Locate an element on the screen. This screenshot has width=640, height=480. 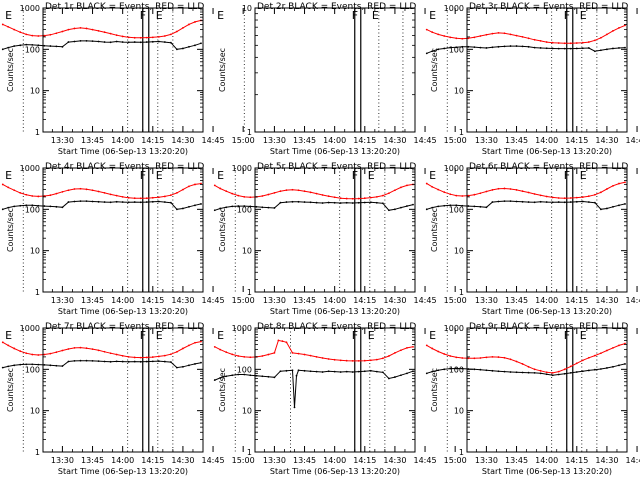
lld-series-line is located at coordinates (314, 191).